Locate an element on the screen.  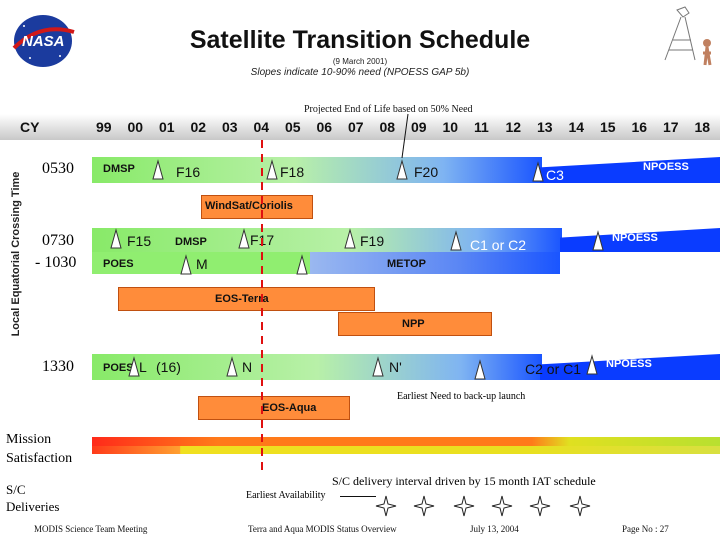
nasa-logo-text: NASA is located at coordinates (43, 41).